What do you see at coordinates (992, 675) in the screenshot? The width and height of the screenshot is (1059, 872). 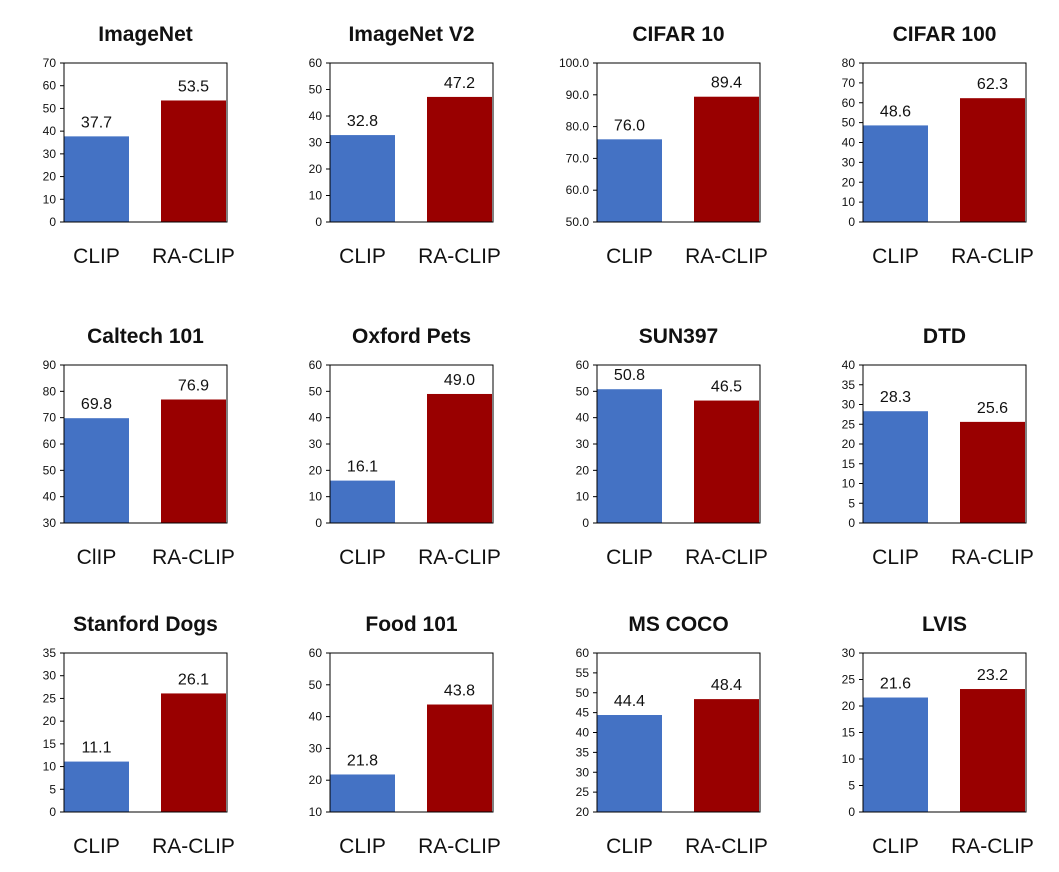 I see `data-label: 23.2` at bounding box center [992, 675].